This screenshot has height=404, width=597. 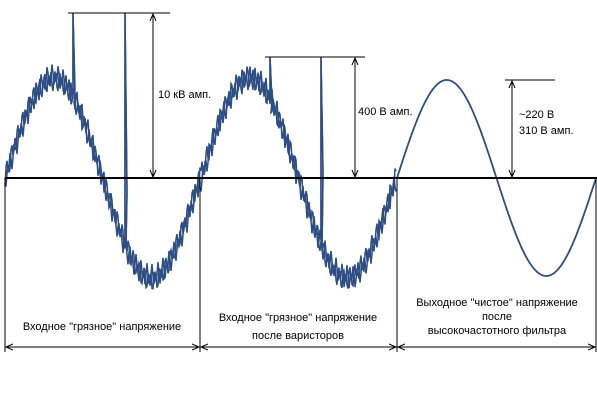 What do you see at coordinates (298, 336) in the screenshot?
I see `section-label: после варисторов` at bounding box center [298, 336].